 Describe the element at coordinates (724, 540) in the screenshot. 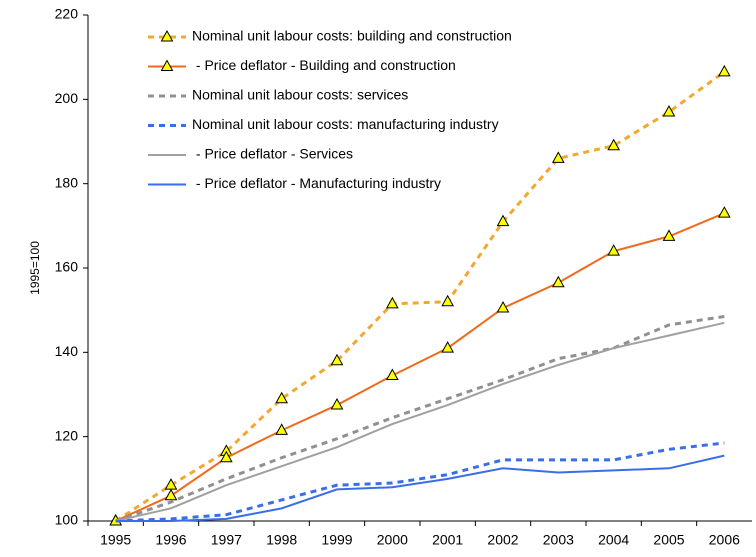

I see `x-tick-label: 2006` at that location.